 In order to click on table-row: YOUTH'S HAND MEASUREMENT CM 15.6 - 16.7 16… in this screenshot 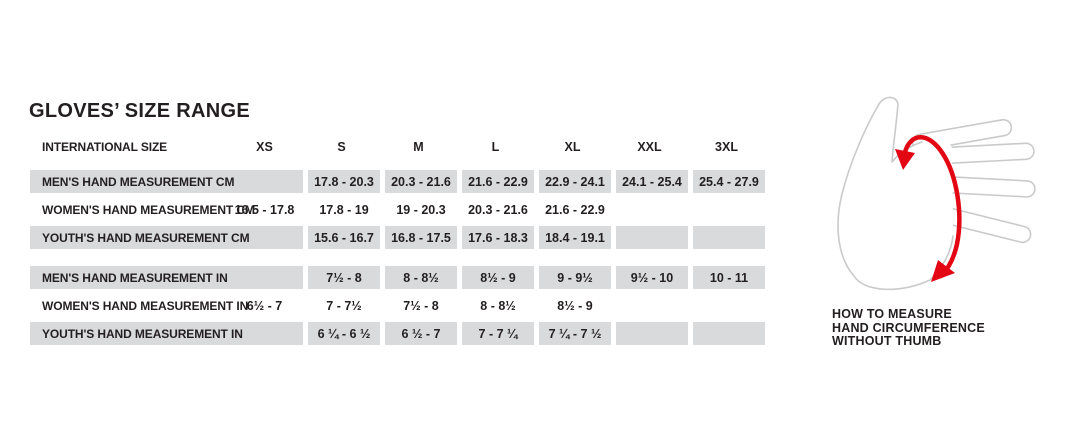, I will do `click(397, 237)`.